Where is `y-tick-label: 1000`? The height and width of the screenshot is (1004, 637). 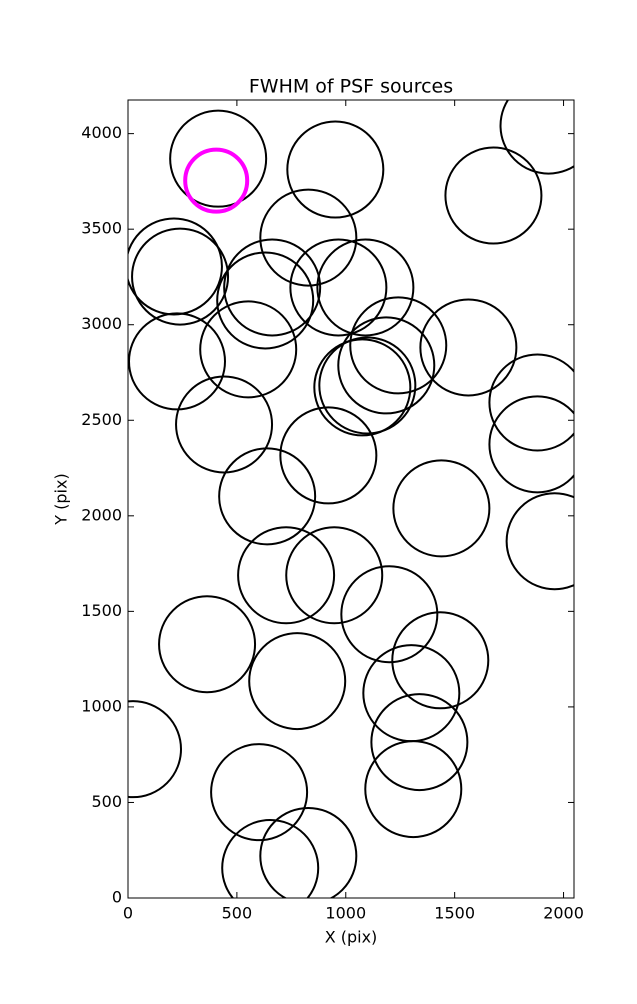 y-tick-label: 1000 is located at coordinates (101, 705).